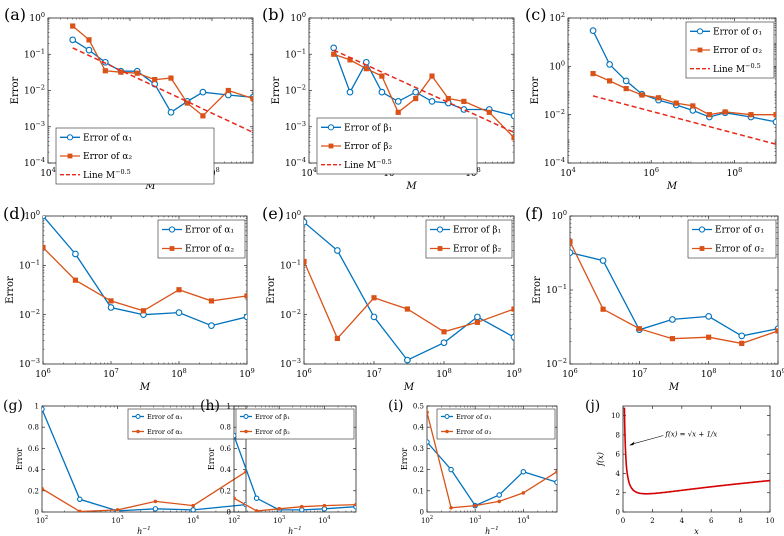 This screenshot has width=784, height=536. What do you see at coordinates (618, 493) in the screenshot?
I see `y-tick-label: 2` at bounding box center [618, 493].